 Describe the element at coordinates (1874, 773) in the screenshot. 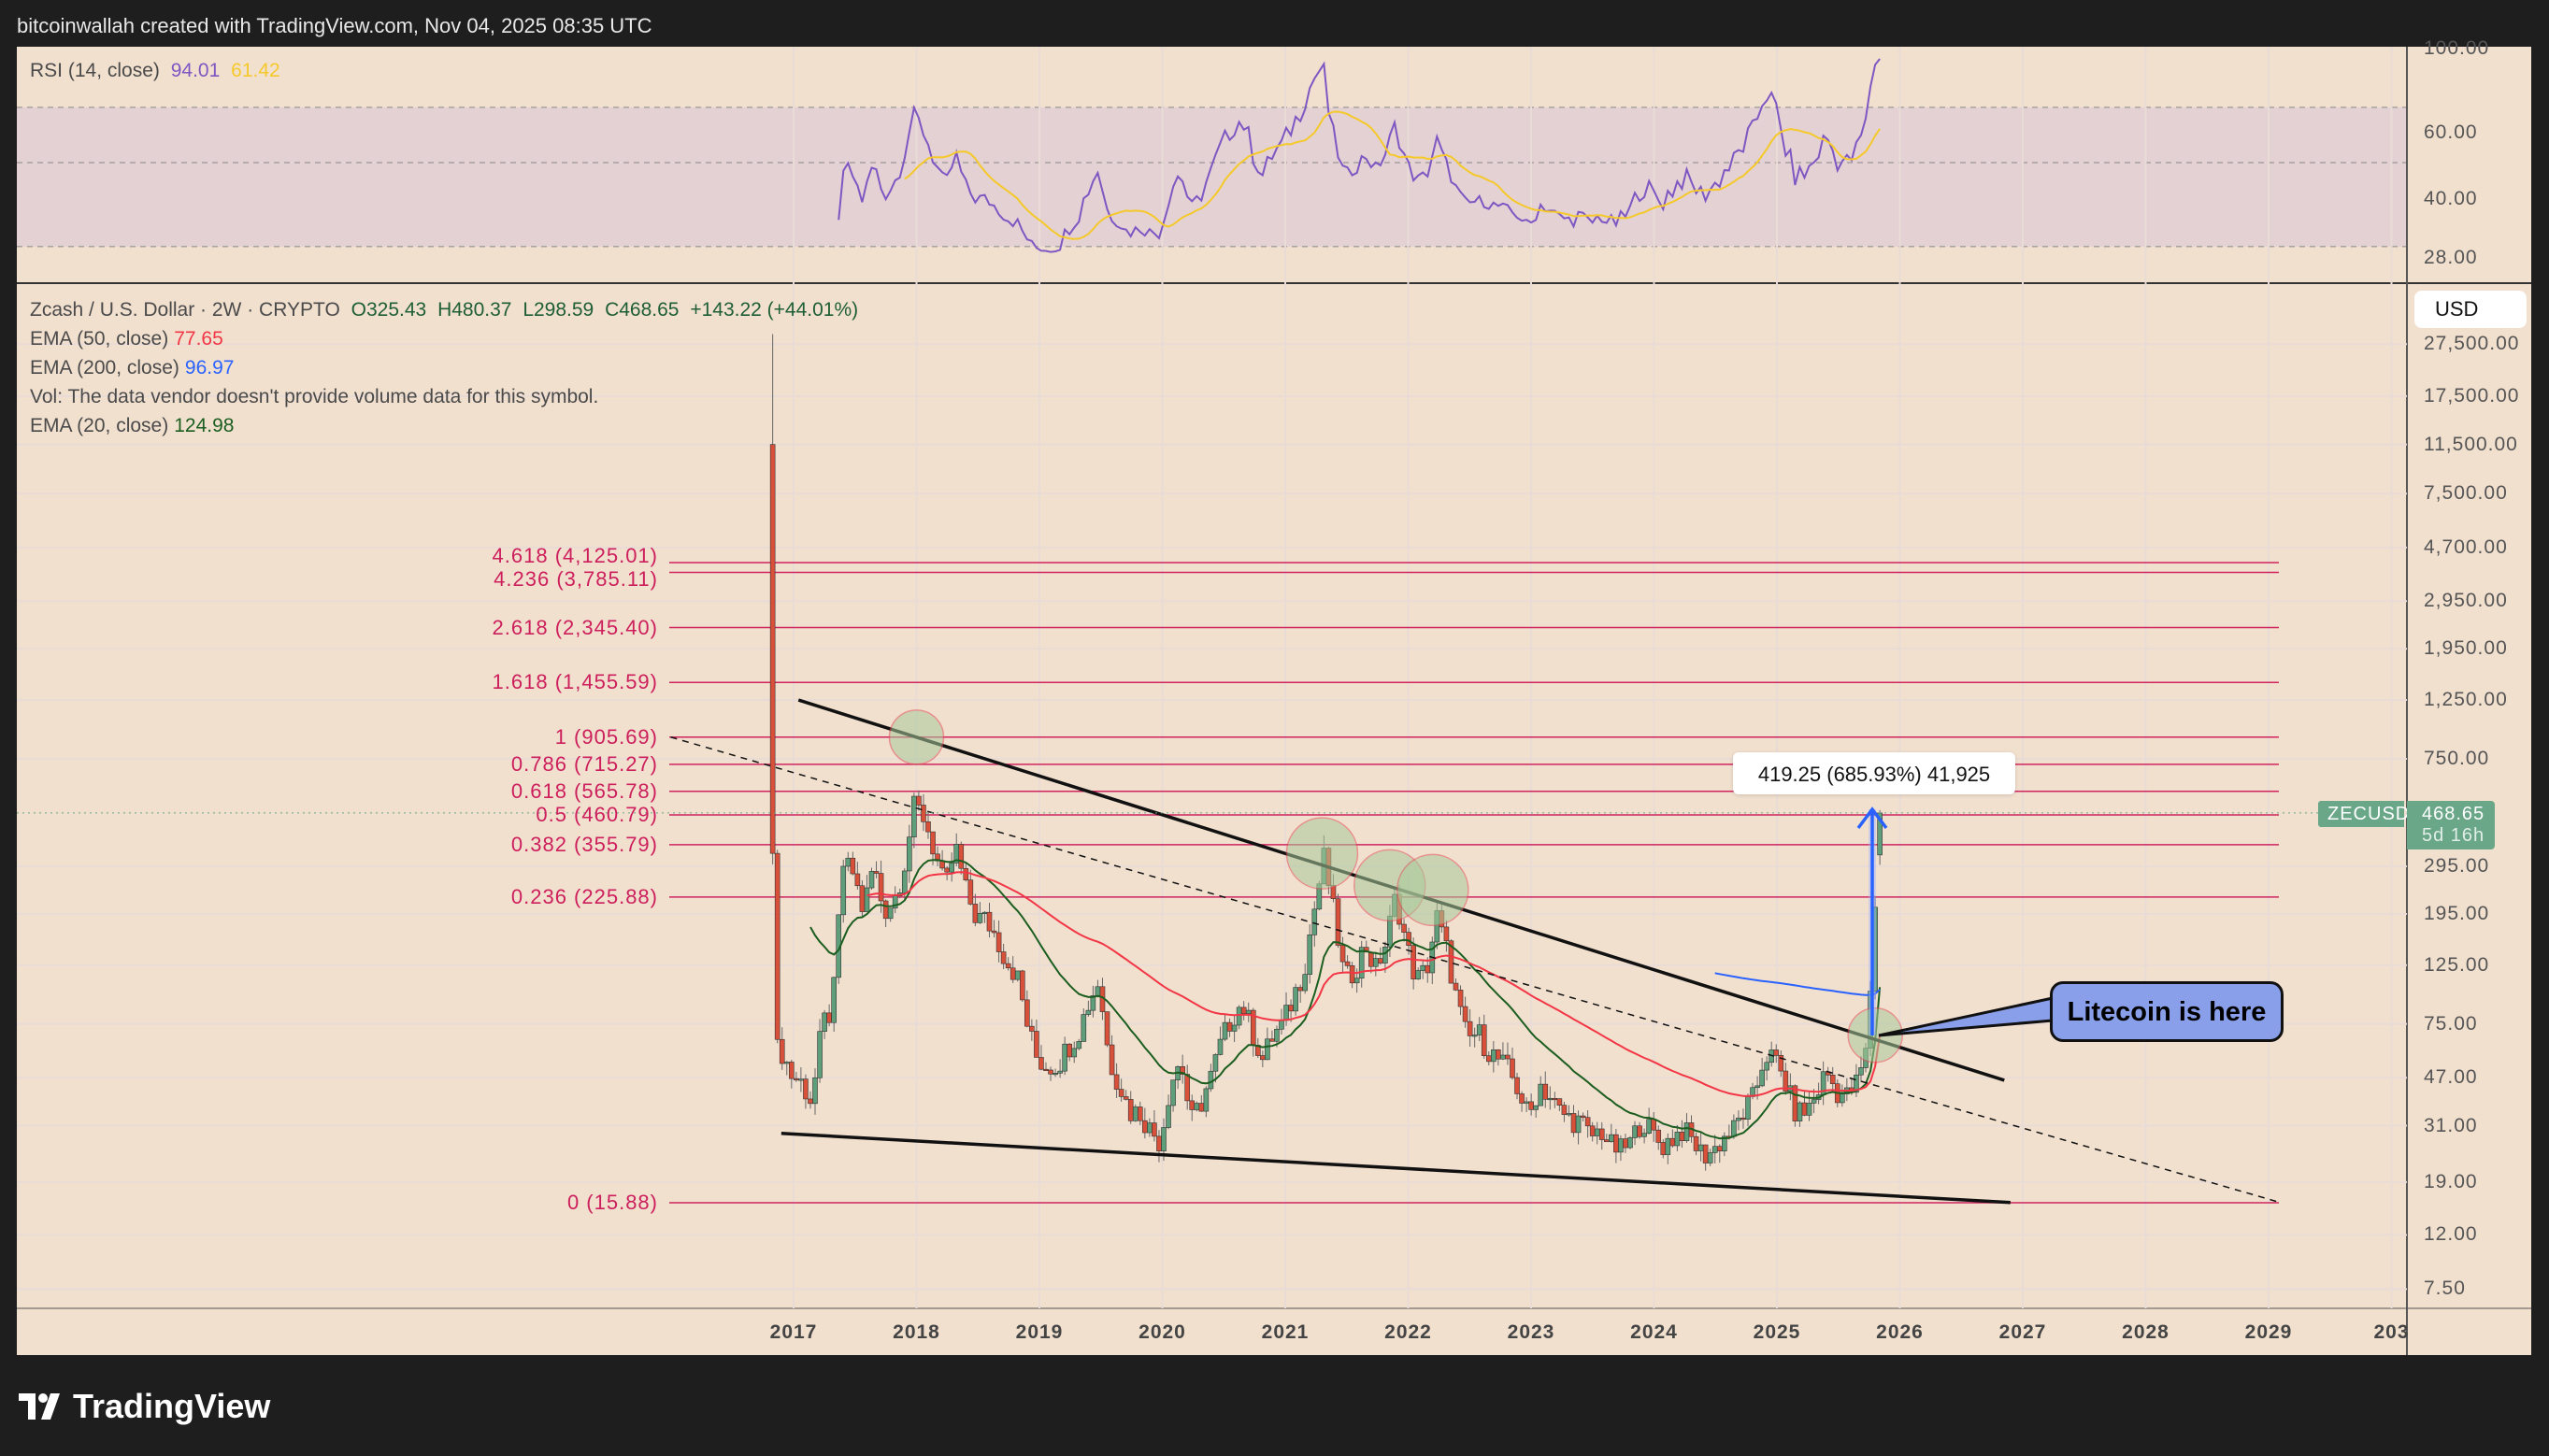

I see `measure-tooltip: 419.25 (685.93%) 41,925` at that location.